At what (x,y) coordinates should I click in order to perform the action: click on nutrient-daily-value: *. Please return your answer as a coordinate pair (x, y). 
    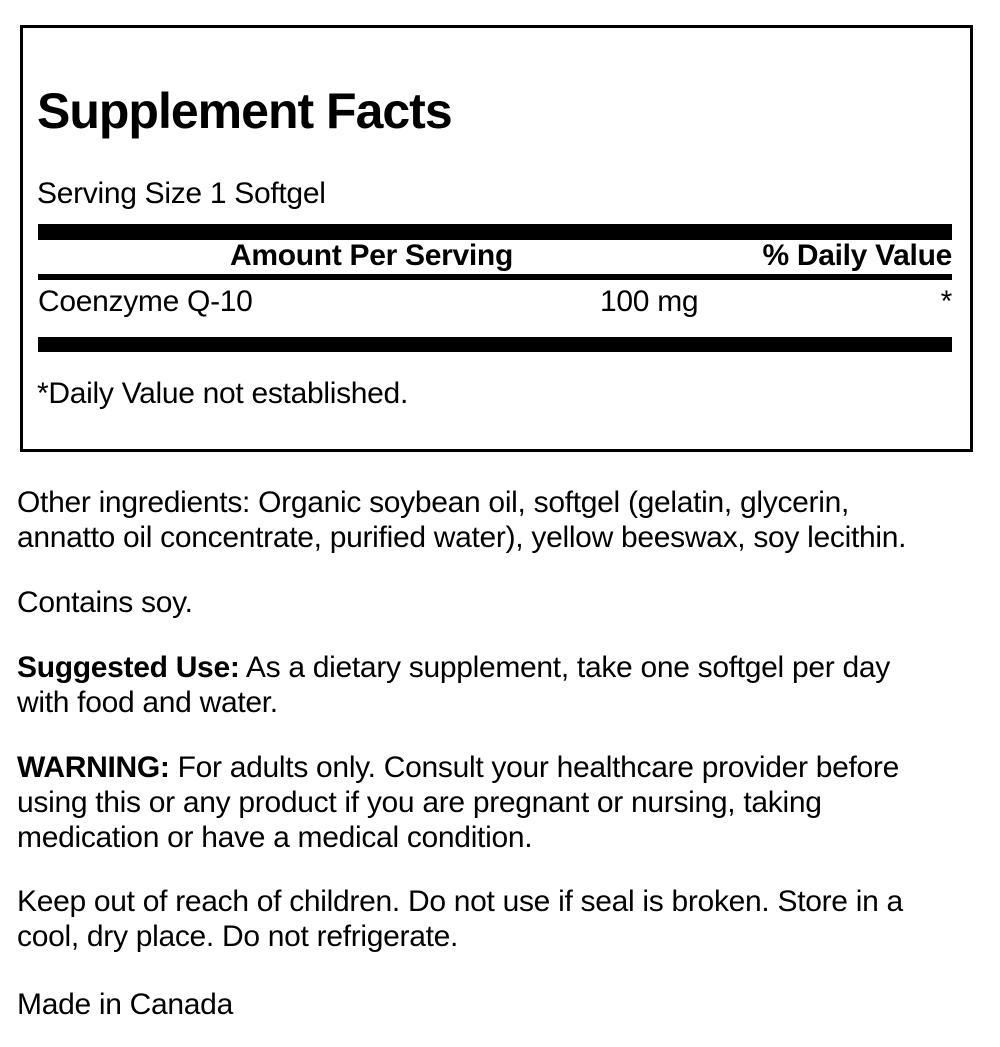
    Looking at the image, I should click on (946, 301).